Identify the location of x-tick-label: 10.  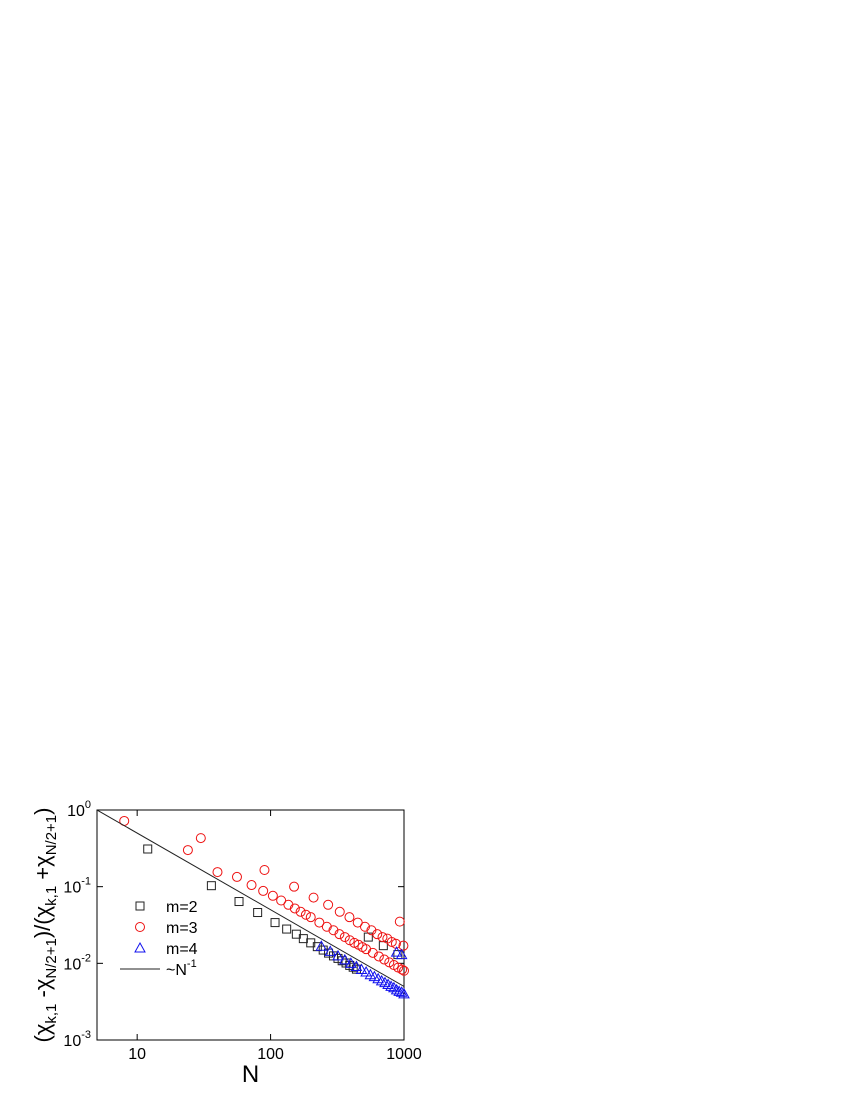
(137, 1054).